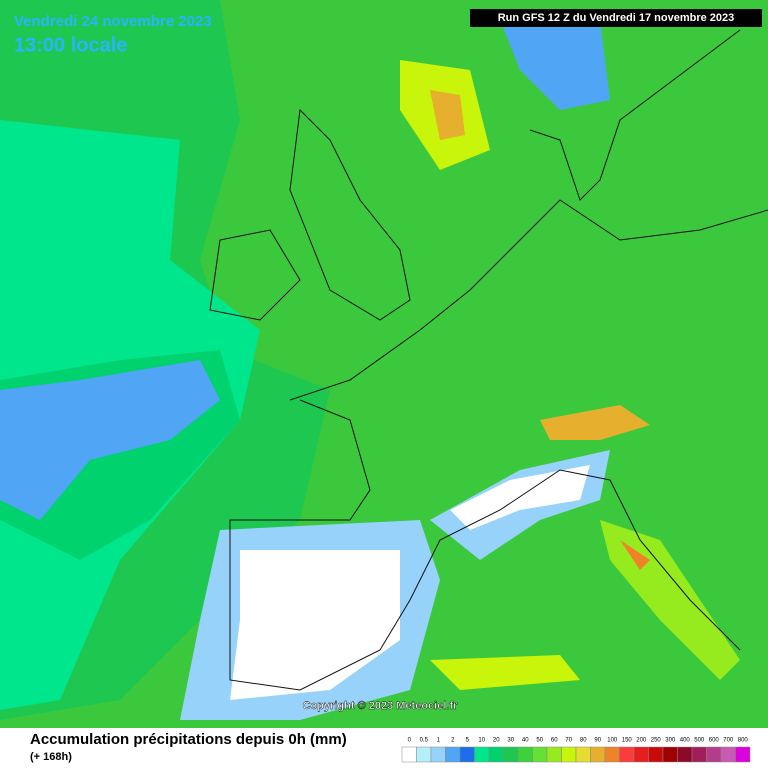 The width and height of the screenshot is (768, 768). I want to click on legend-label: 500, so click(699, 741).